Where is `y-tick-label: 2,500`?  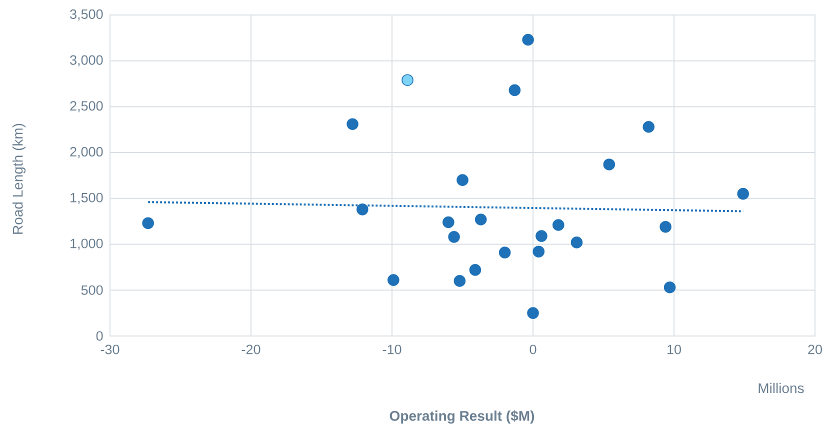 y-tick-label: 2,500 is located at coordinates (86, 106).